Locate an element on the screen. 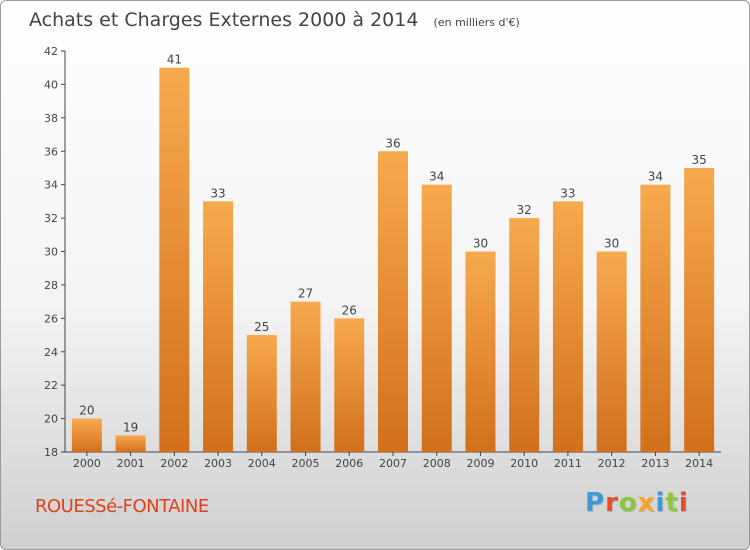  x-tick-label: 2006 is located at coordinates (349, 463).